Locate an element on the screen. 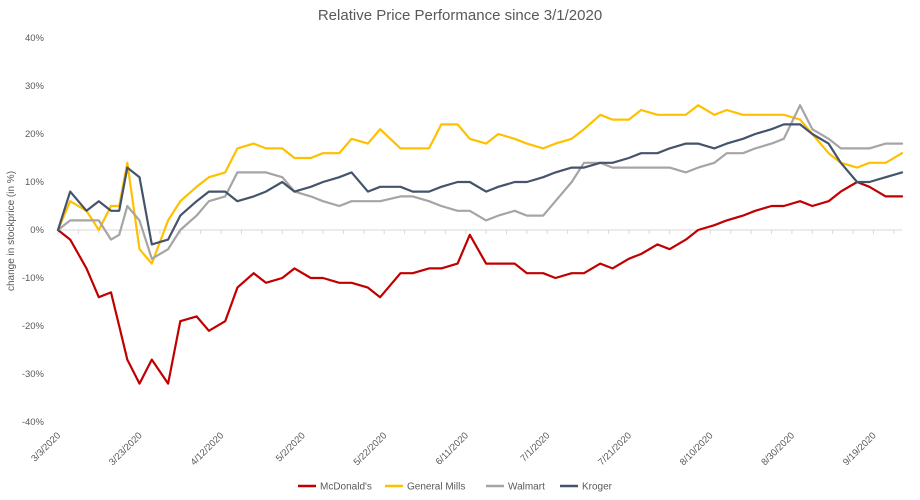 This screenshot has height=500, width=920. x-tick-label: 9/19/2020 is located at coordinates (860, 449).